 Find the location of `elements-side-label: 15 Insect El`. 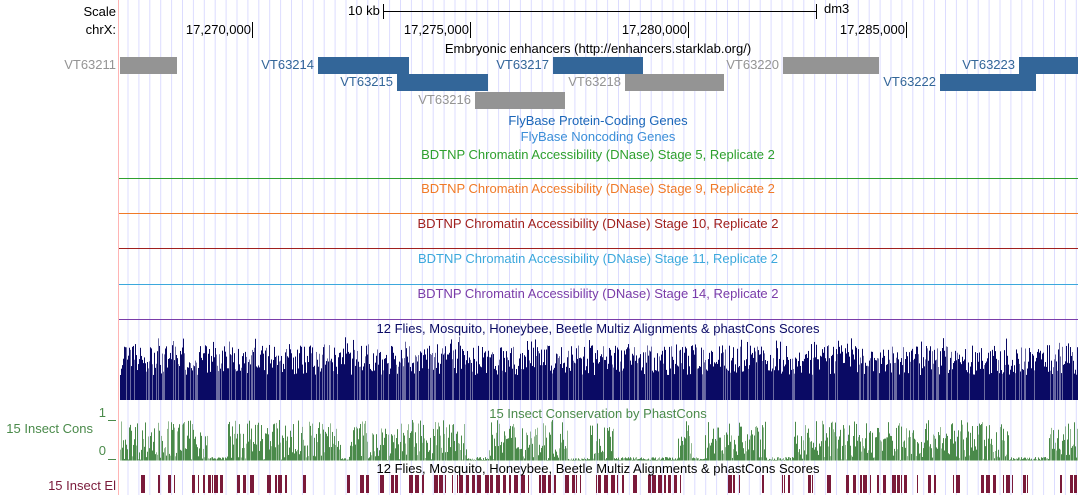

elements-side-label: 15 Insect El is located at coordinates (82, 485).